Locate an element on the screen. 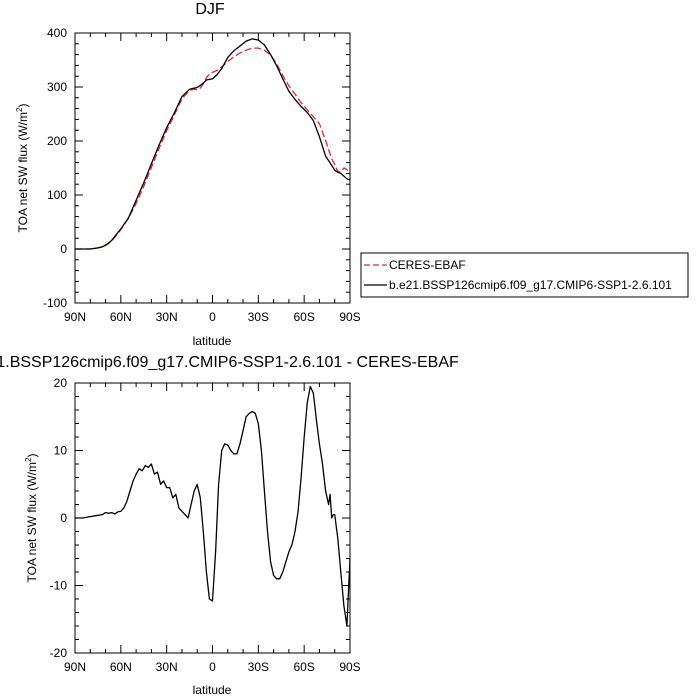  y-tick-label: -100 is located at coordinates (55, 303).